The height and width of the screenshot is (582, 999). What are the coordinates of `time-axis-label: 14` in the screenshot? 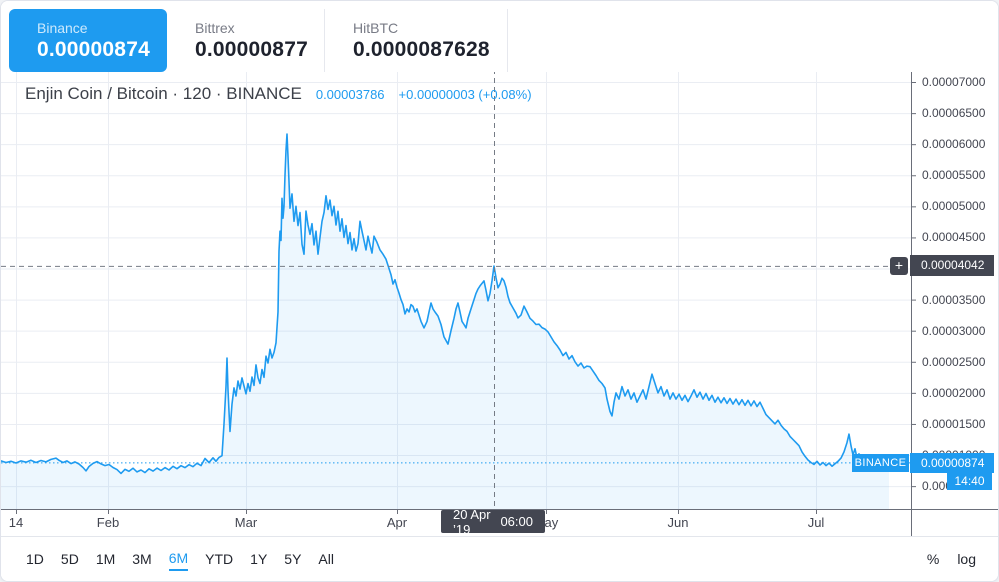 It's located at (16, 522).